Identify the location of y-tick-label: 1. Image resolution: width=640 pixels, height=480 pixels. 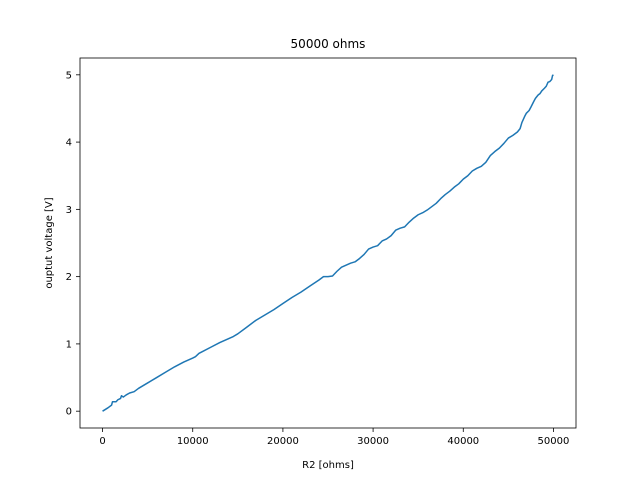
(69, 344).